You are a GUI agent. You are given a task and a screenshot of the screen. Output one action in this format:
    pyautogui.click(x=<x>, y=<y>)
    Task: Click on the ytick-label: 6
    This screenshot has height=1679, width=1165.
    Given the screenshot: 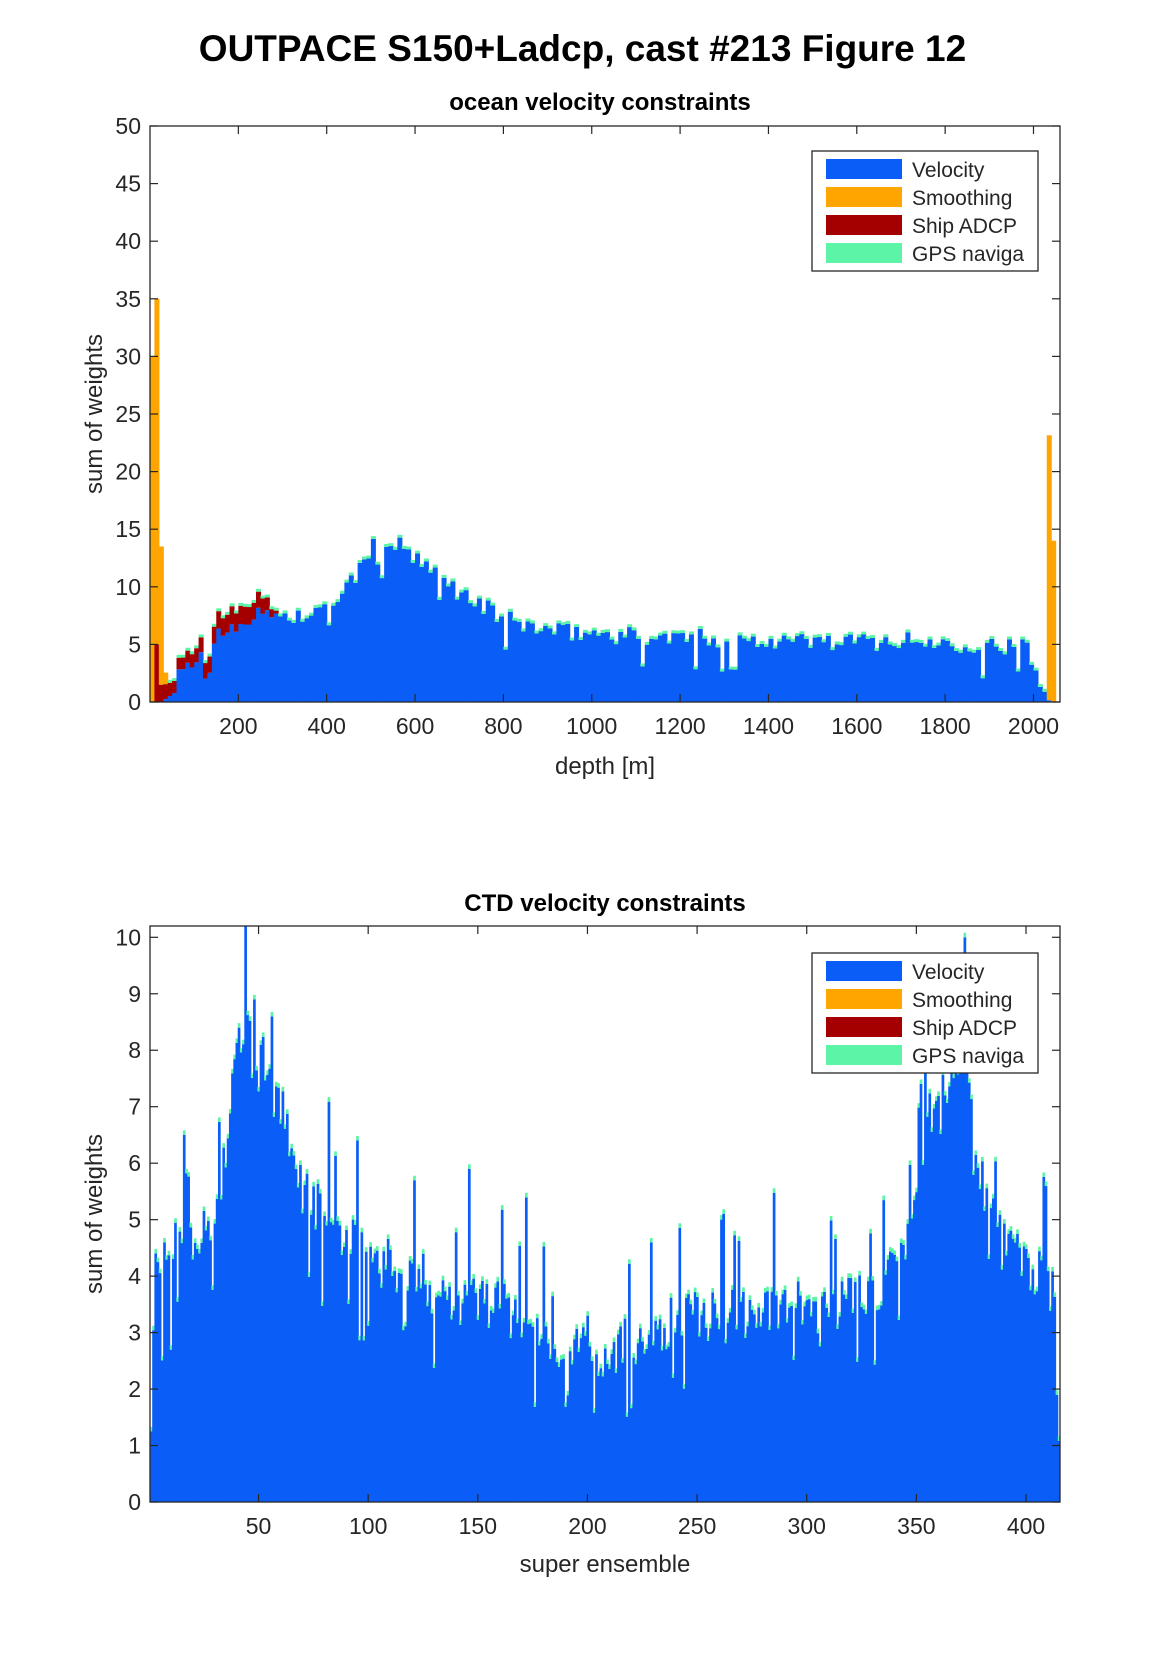 What is the action you would take?
    pyautogui.click(x=134, y=1163)
    